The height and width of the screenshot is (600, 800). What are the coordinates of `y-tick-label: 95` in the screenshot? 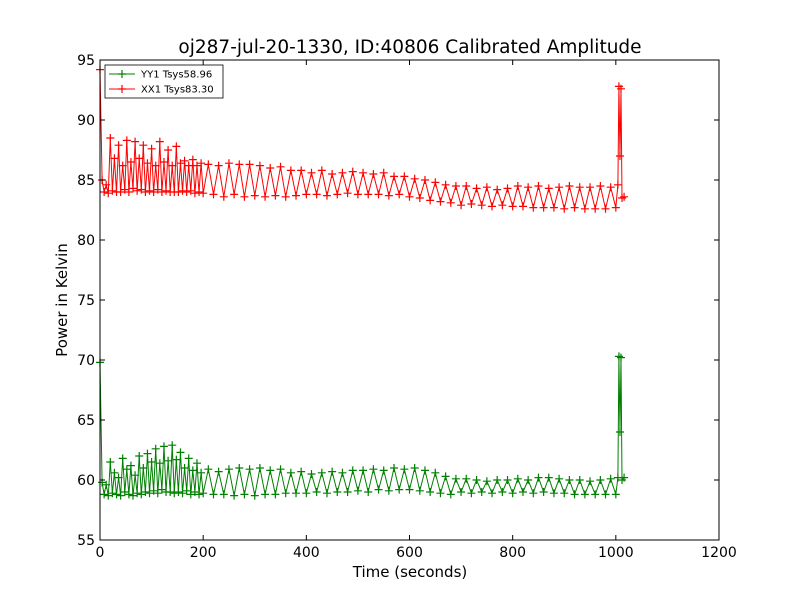 It's located at (86, 61).